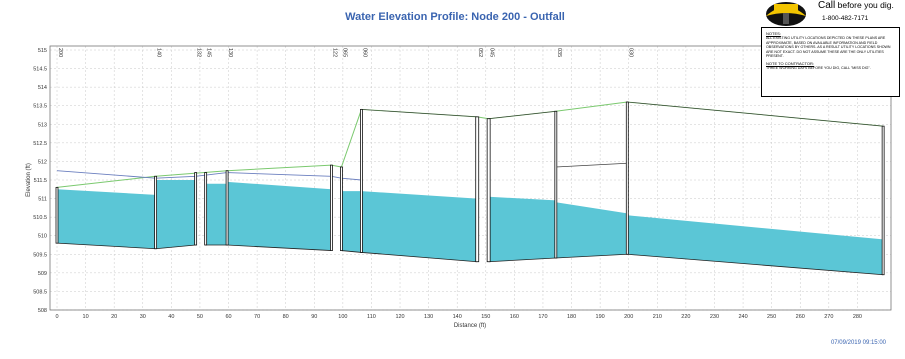 The height and width of the screenshot is (359, 905). I want to click on y-tick-label: 514.5, so click(40, 70).